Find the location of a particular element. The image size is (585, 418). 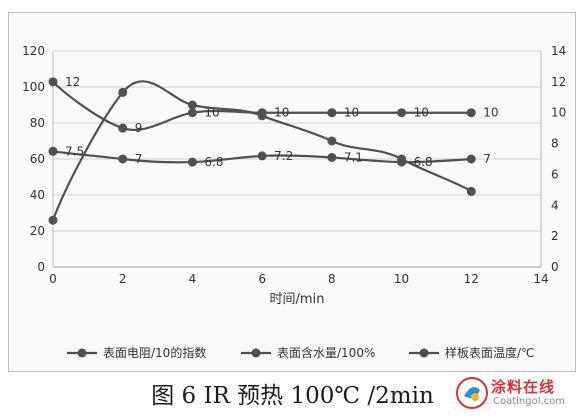

y-right-tick-label: 14 is located at coordinates (558, 51).